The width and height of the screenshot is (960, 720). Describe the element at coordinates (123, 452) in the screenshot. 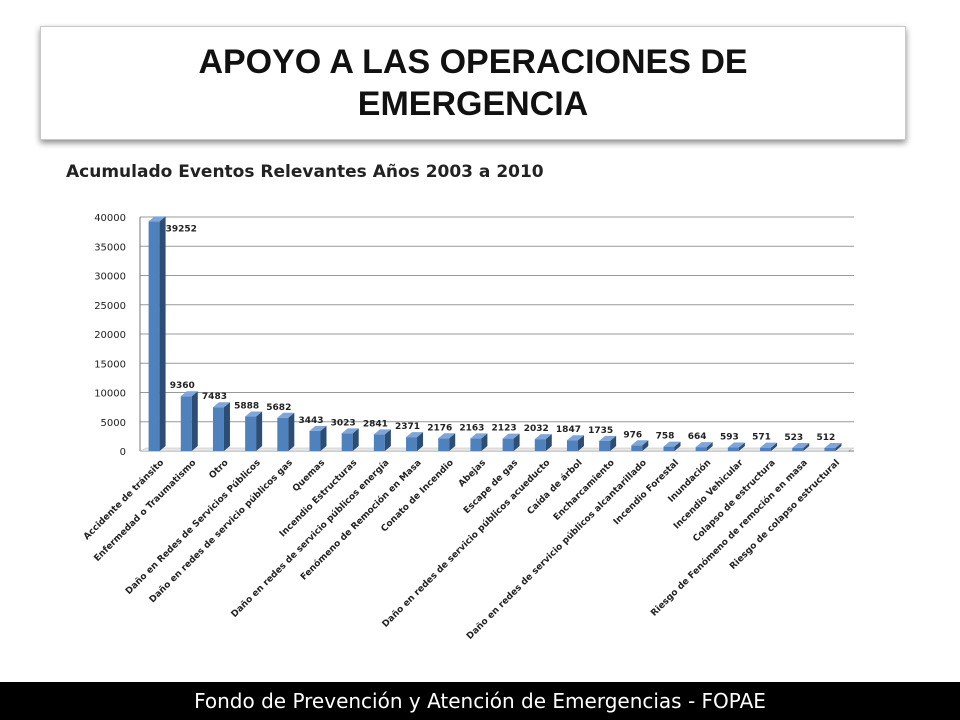

I see `y-tick-label: 0` at that location.